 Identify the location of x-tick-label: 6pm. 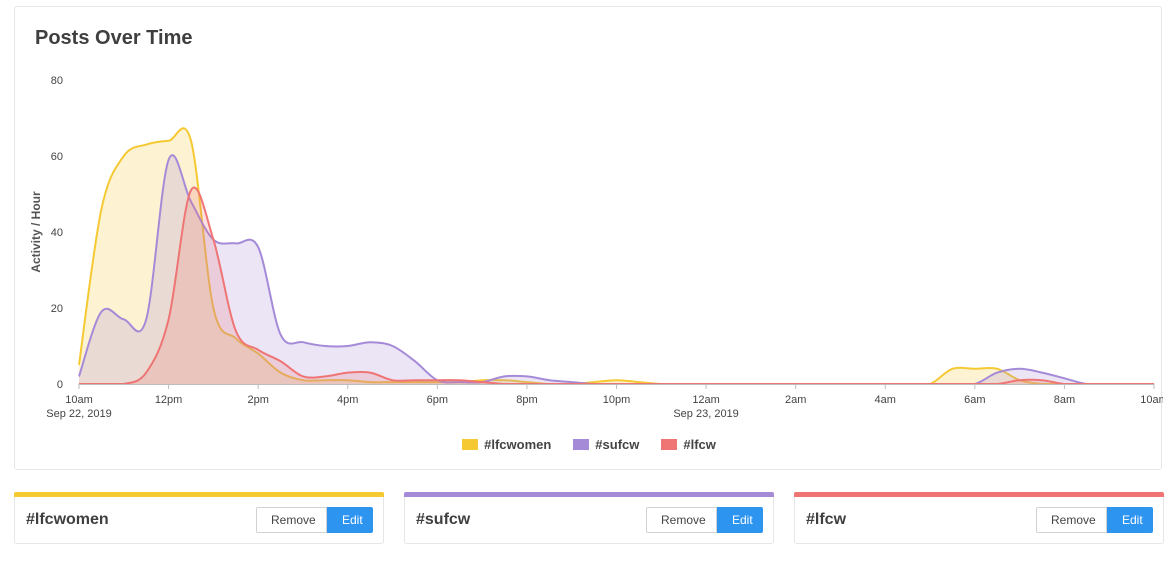
(437, 400).